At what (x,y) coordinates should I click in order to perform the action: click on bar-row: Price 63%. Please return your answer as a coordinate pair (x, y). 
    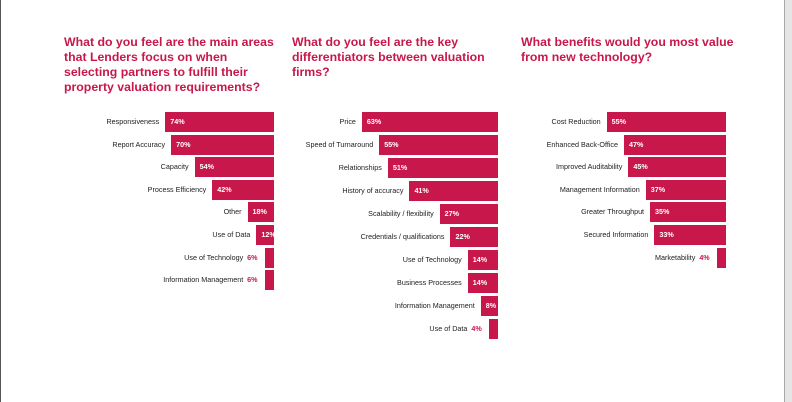
    Looking at the image, I should click on (396, 122).